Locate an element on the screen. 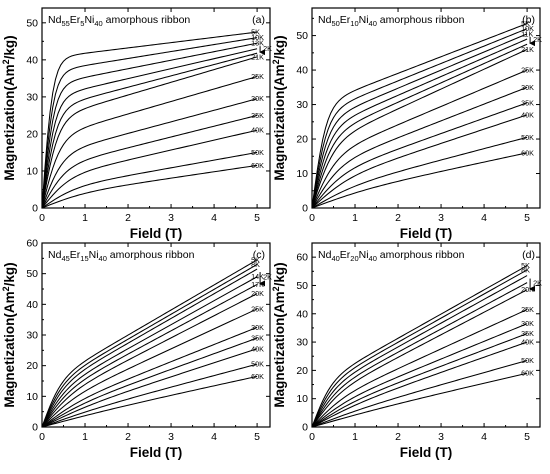 The height and width of the screenshot is (474, 550). x-axis-label-c: Field (T) is located at coordinates (156, 452).